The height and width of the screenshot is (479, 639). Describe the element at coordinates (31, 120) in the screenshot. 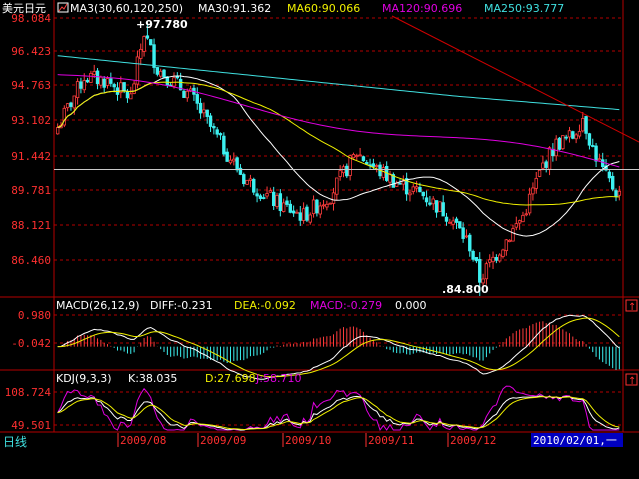

I see `price-tick-label: 93.102` at that location.